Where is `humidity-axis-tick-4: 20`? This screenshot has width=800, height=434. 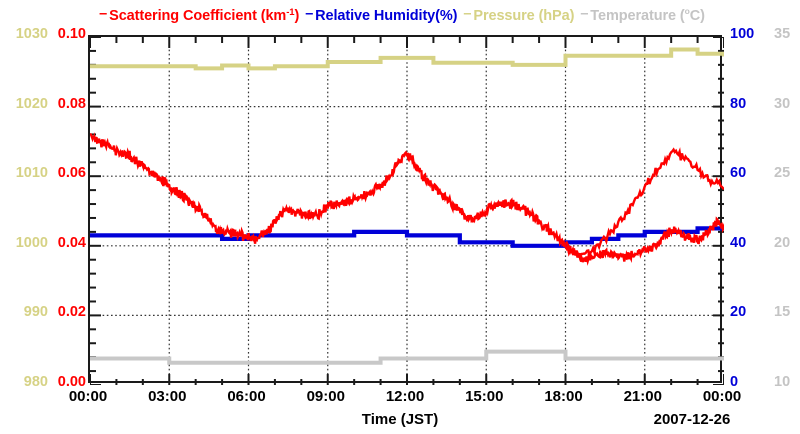
humidity-axis-tick-4: 20 is located at coordinates (738, 312).